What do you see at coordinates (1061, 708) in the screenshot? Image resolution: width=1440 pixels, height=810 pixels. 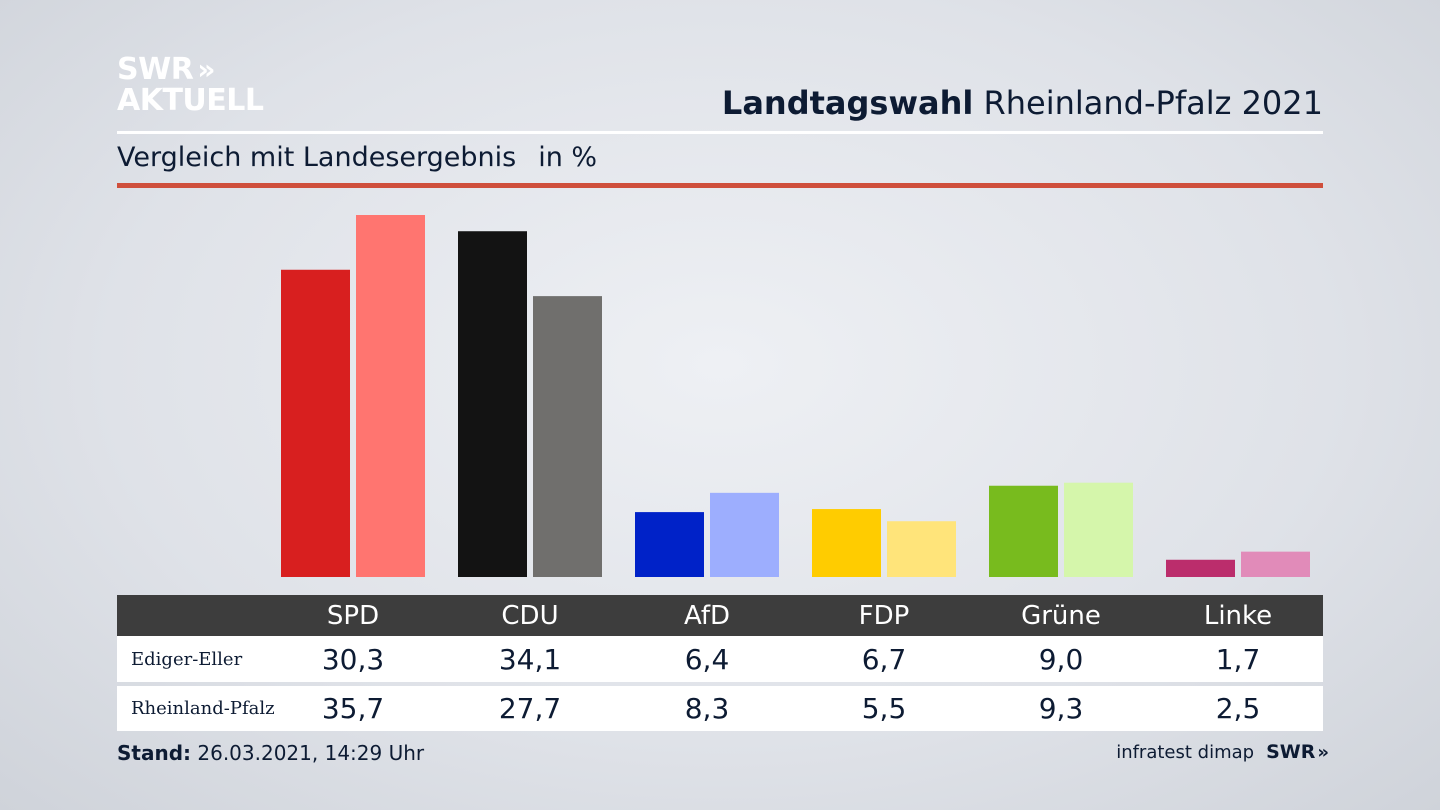 I see `value-gruene-rheinland-pfalz: 9,3` at bounding box center [1061, 708].